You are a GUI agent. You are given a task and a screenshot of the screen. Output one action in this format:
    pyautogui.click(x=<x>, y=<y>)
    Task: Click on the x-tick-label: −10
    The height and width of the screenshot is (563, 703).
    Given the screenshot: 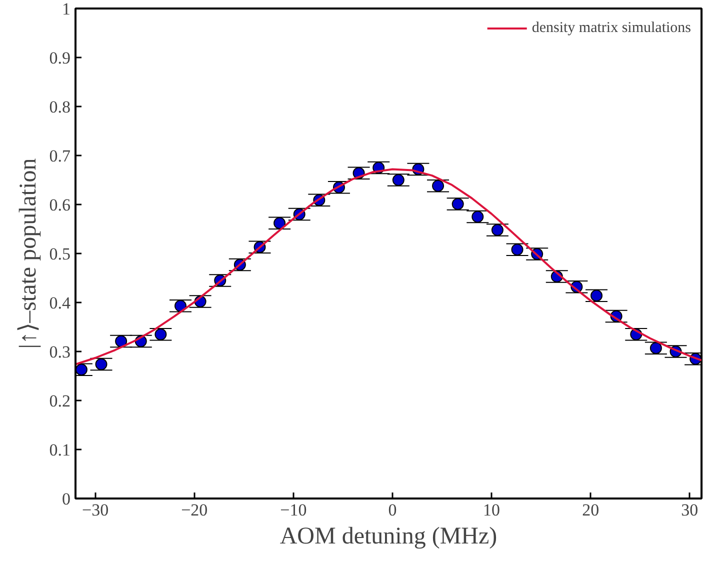 What is the action you would take?
    pyautogui.click(x=293, y=510)
    